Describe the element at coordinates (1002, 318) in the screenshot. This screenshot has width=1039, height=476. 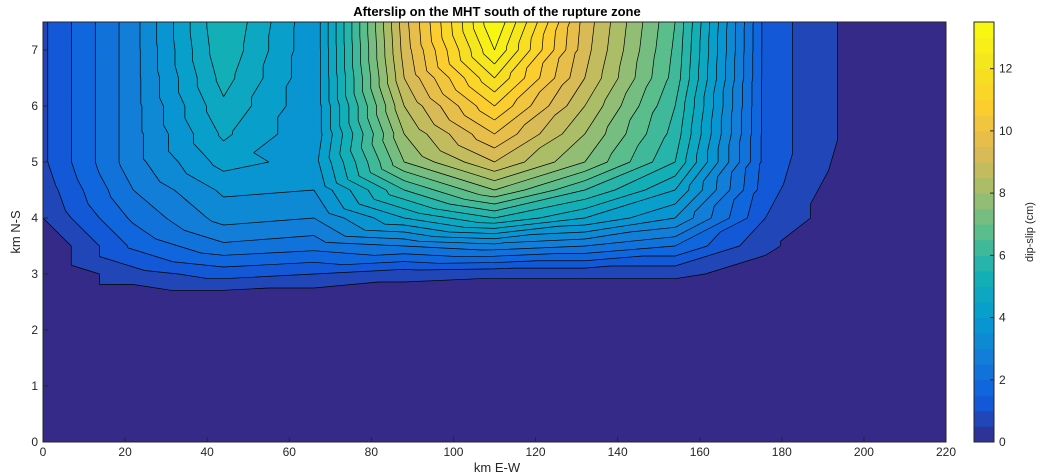
I see `colorbar-tick-label: 4` at that location.